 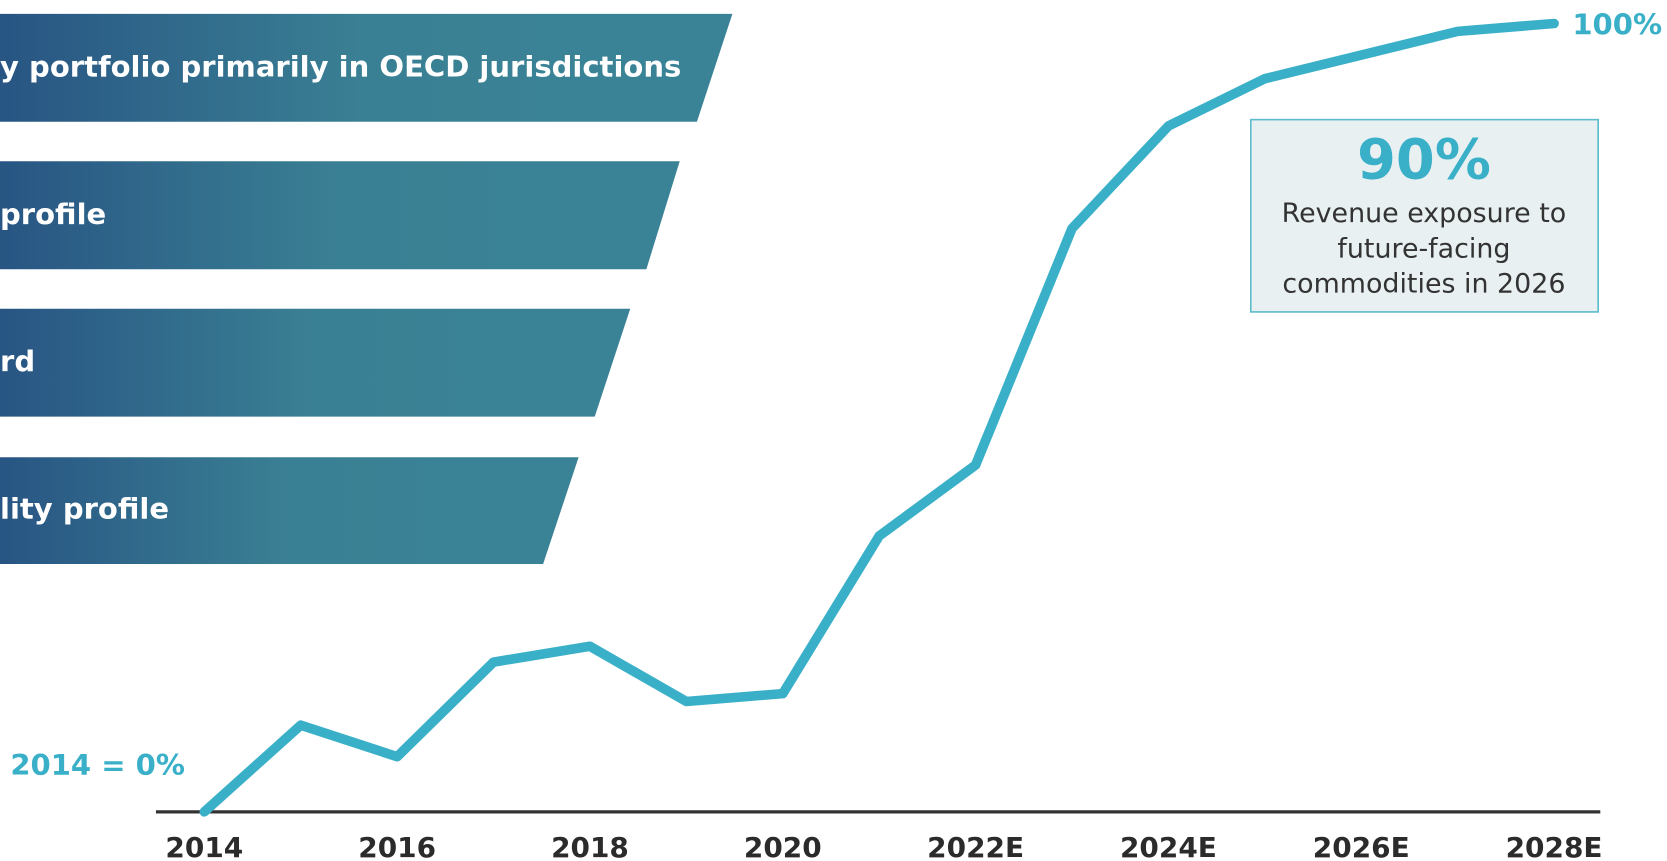 I want to click on end-label: 100%, so click(x=1617, y=25).